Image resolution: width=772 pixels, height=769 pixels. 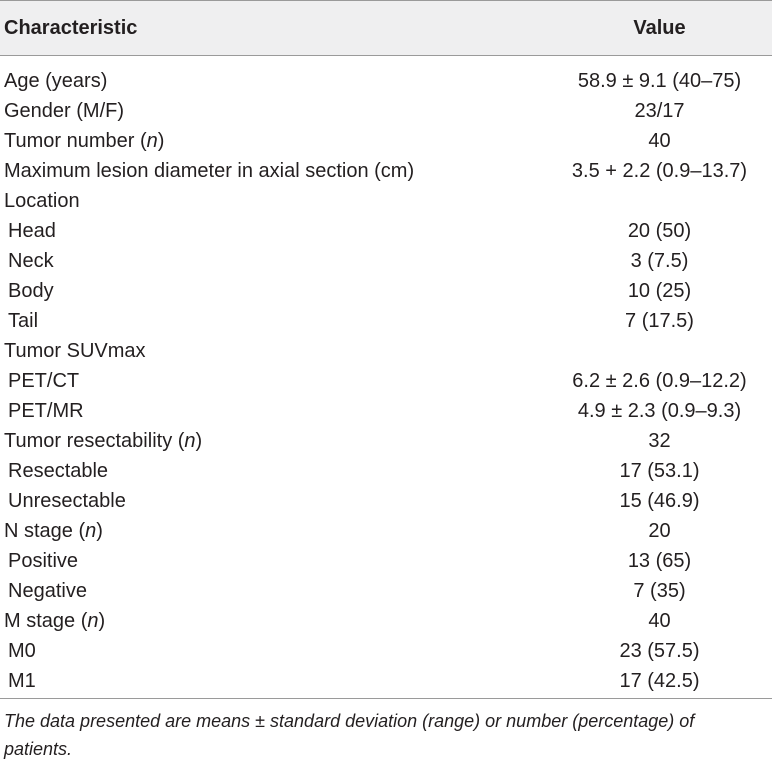 What do you see at coordinates (386, 683) in the screenshot?
I see `table-row: M1 17 (42.5)` at bounding box center [386, 683].